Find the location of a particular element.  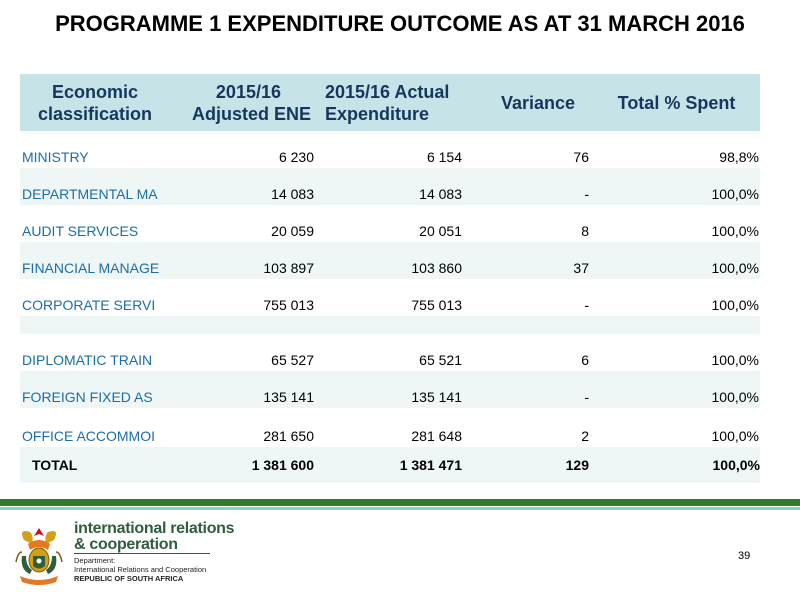

row-actual: 14 083 is located at coordinates (440, 194).